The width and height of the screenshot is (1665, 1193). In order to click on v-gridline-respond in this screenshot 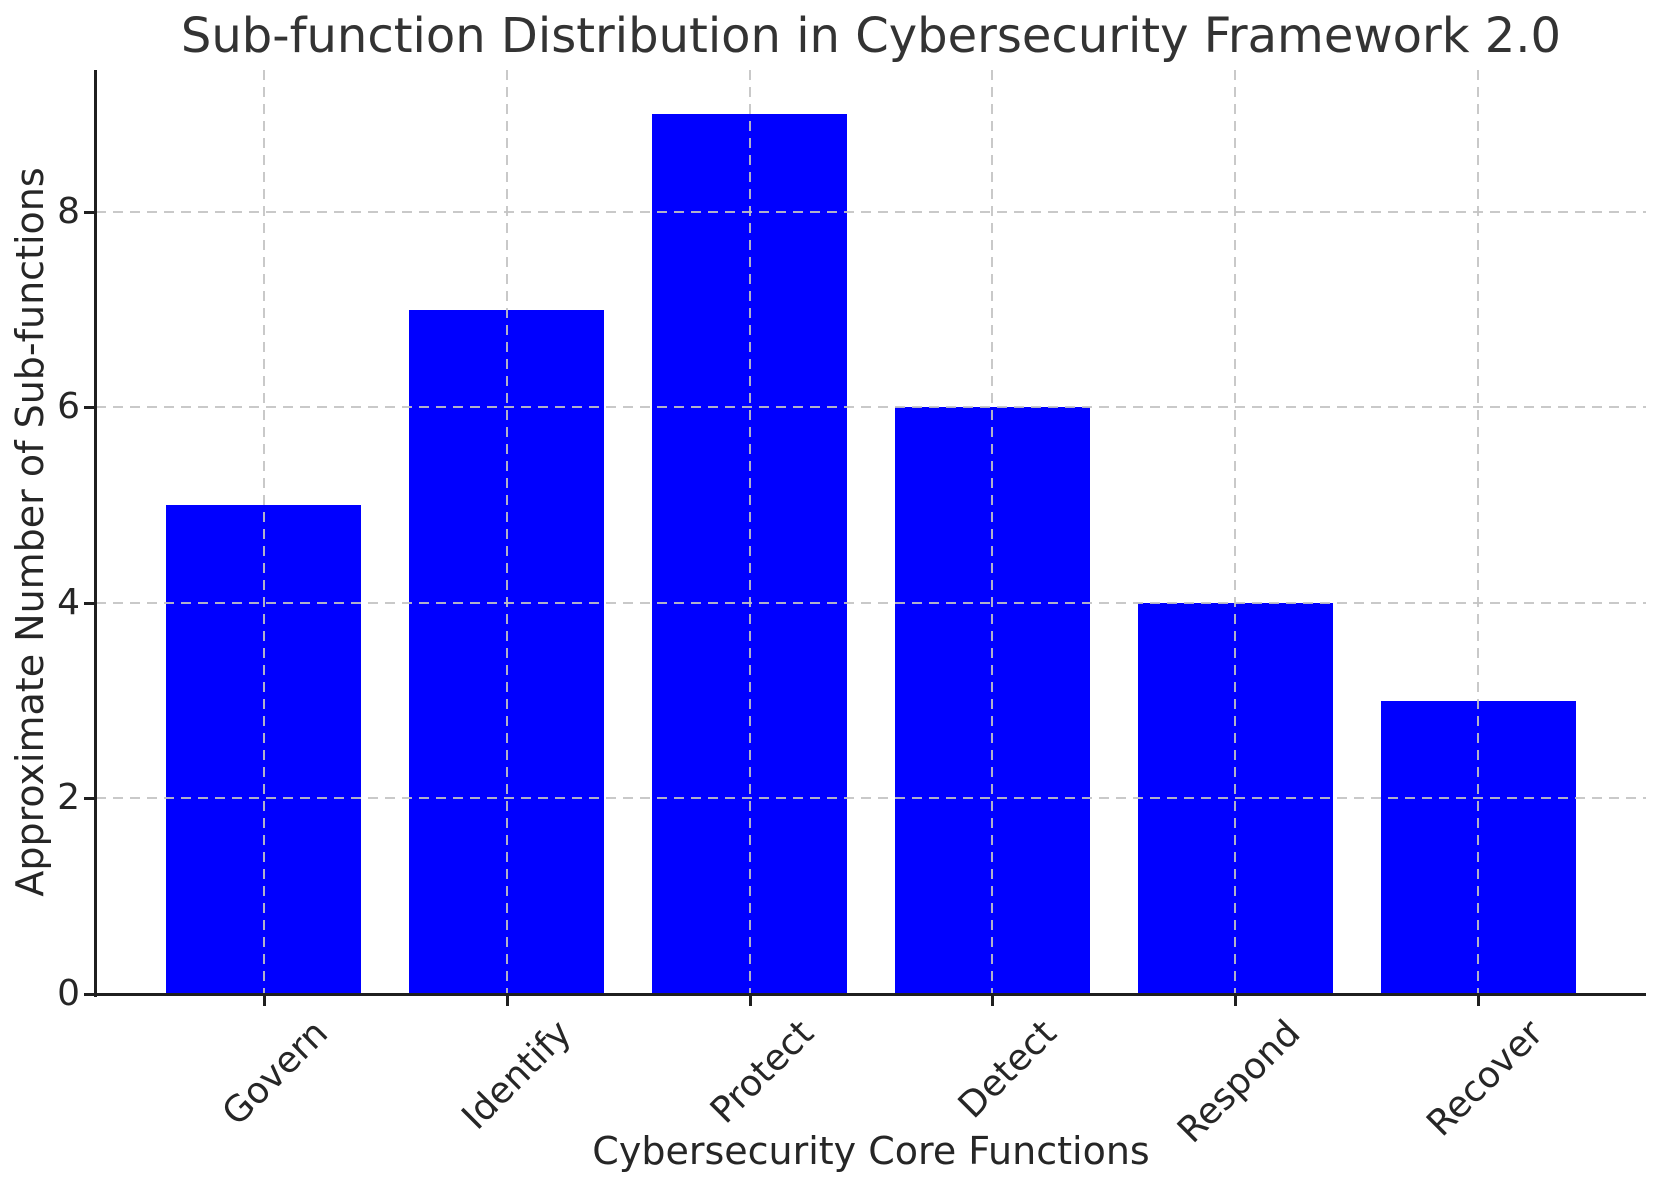, I will do `click(1235, 532)`.